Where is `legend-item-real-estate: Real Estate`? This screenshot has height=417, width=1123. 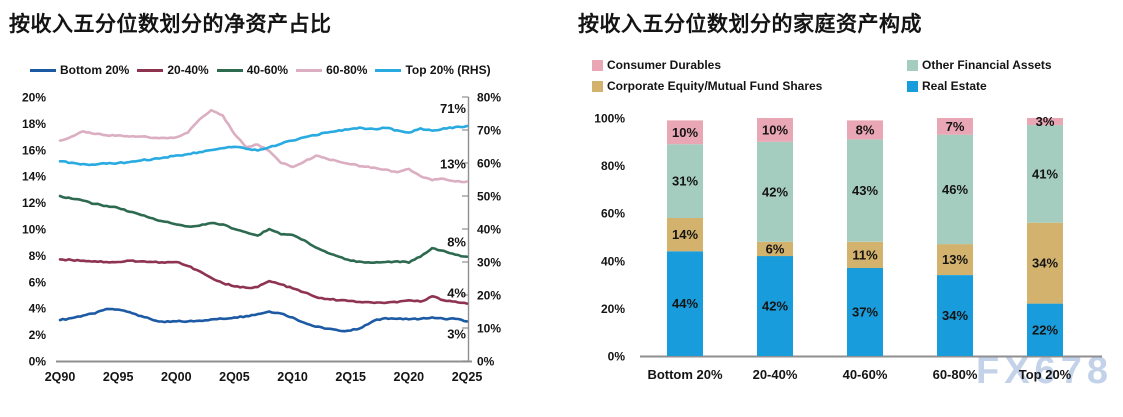
legend-item-real-estate: Real Estate is located at coordinates (979, 86).